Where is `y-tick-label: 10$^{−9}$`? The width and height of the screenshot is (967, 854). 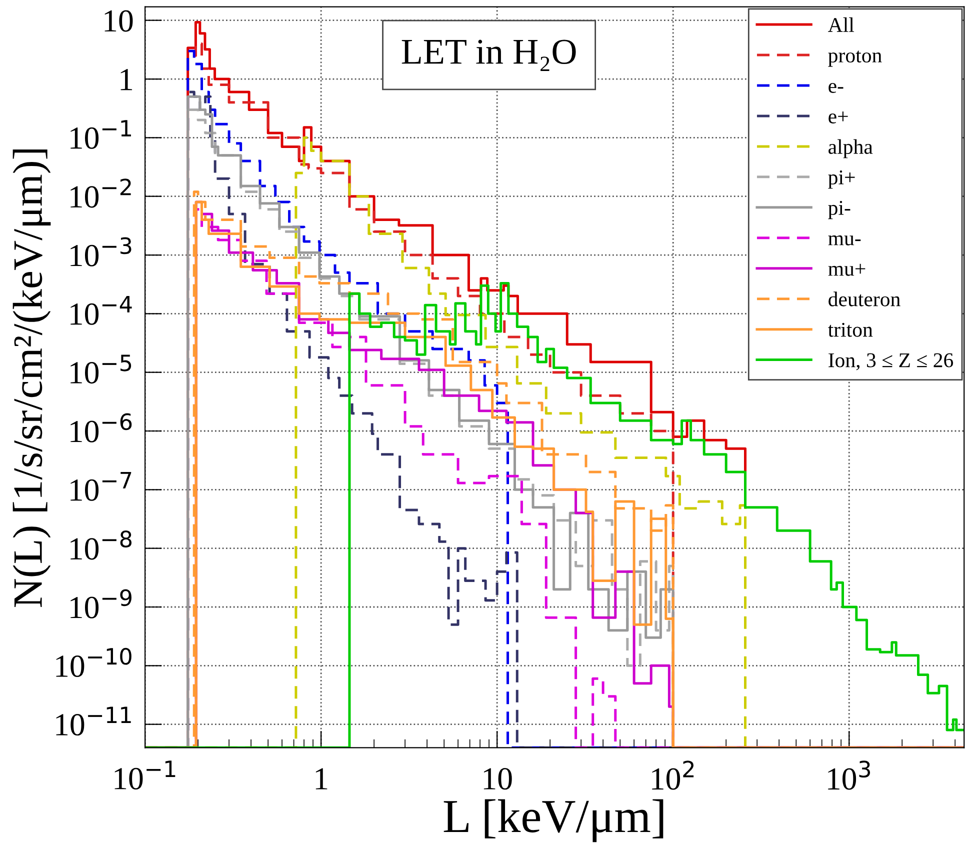 y-tick-label: 10$^{−9}$ is located at coordinates (101, 603).